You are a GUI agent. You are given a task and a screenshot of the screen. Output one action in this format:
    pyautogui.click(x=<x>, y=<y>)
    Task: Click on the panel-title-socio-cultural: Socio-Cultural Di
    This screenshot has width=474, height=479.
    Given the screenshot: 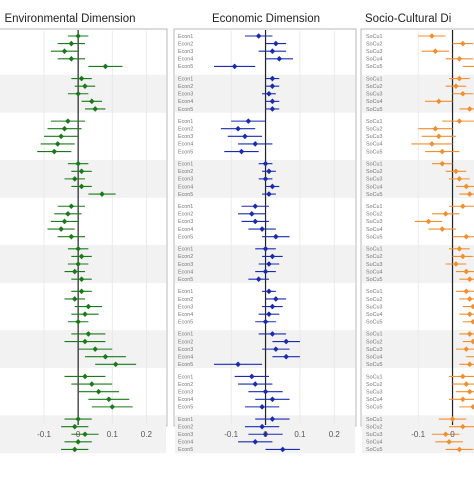 What is the action you would take?
    pyautogui.click(x=408, y=19)
    